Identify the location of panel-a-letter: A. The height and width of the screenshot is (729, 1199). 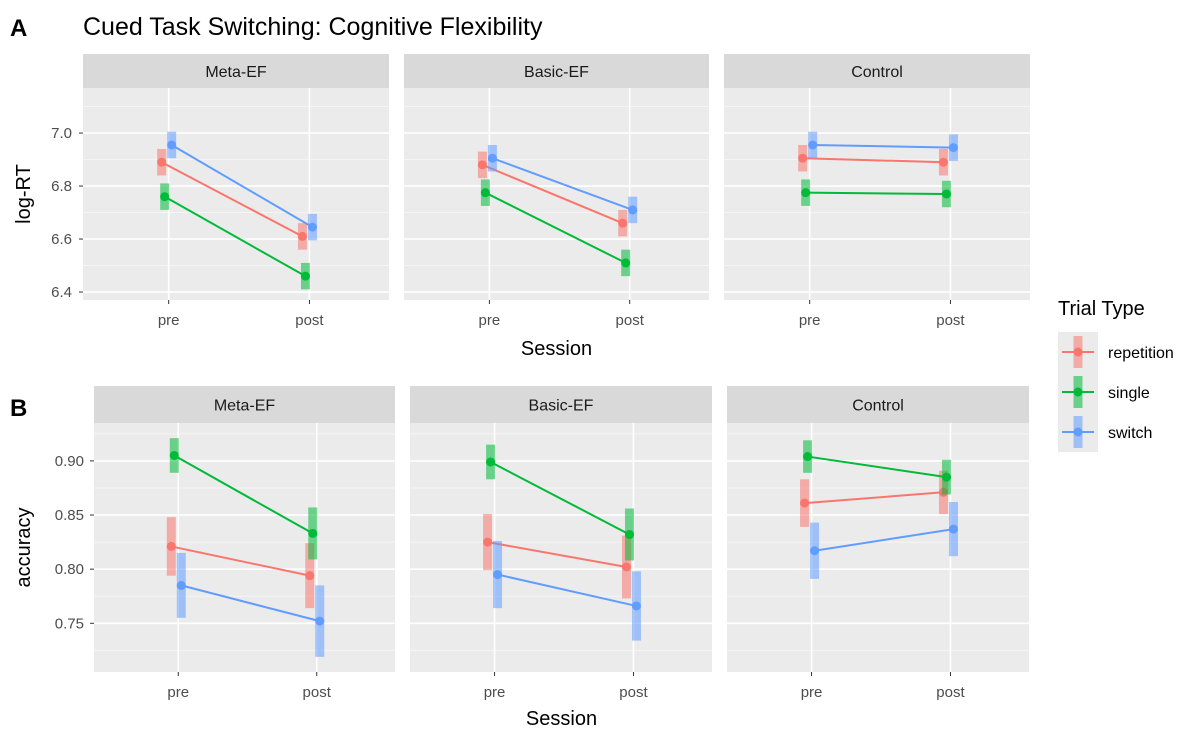
(18, 28).